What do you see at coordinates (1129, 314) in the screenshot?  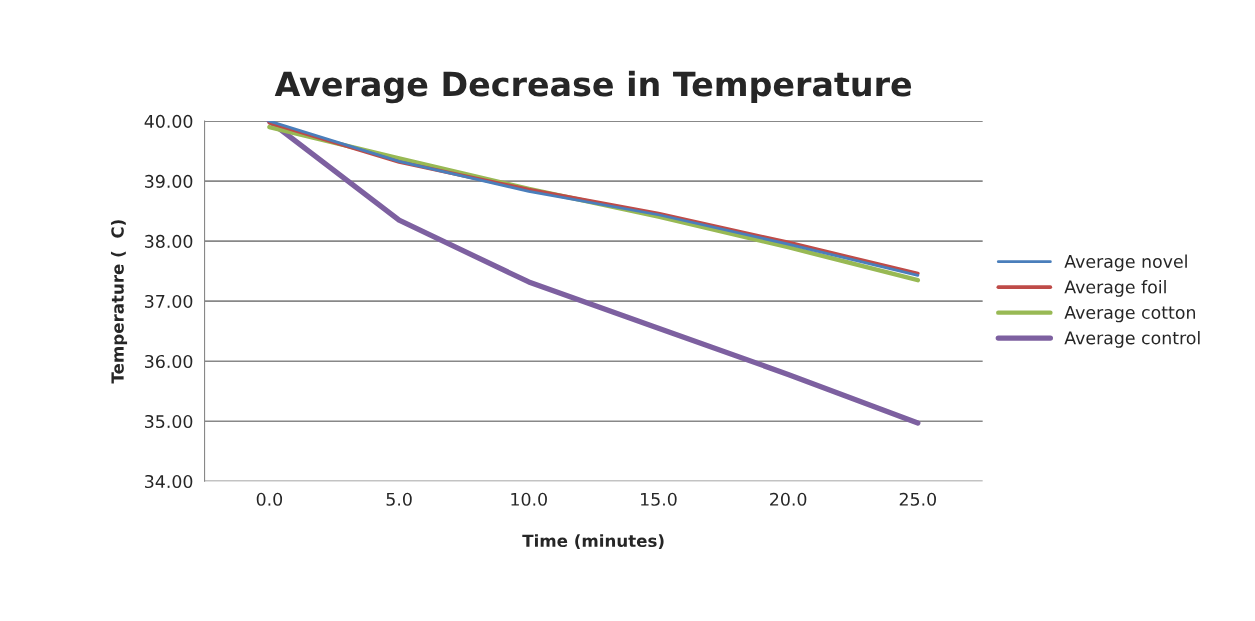 I see `legend-label: Average cotton` at bounding box center [1129, 314].